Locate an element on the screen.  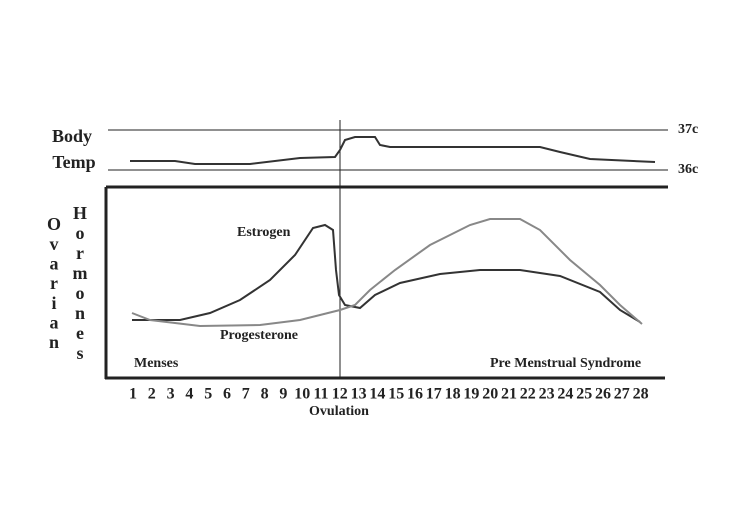
ovulation-label: Ovulation is located at coordinates (339, 411).